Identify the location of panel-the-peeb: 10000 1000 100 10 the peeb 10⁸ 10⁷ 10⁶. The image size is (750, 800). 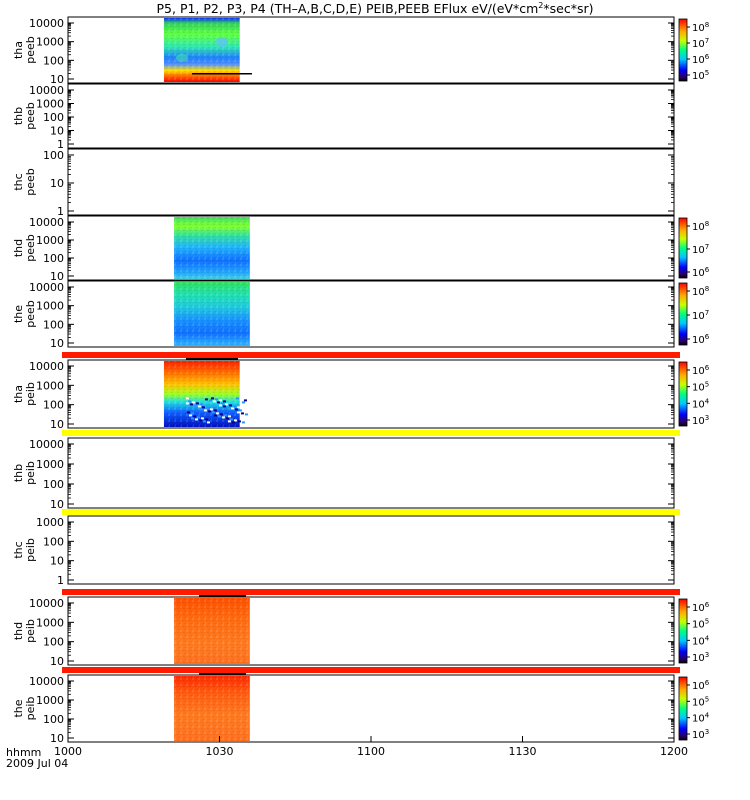
(361, 315).